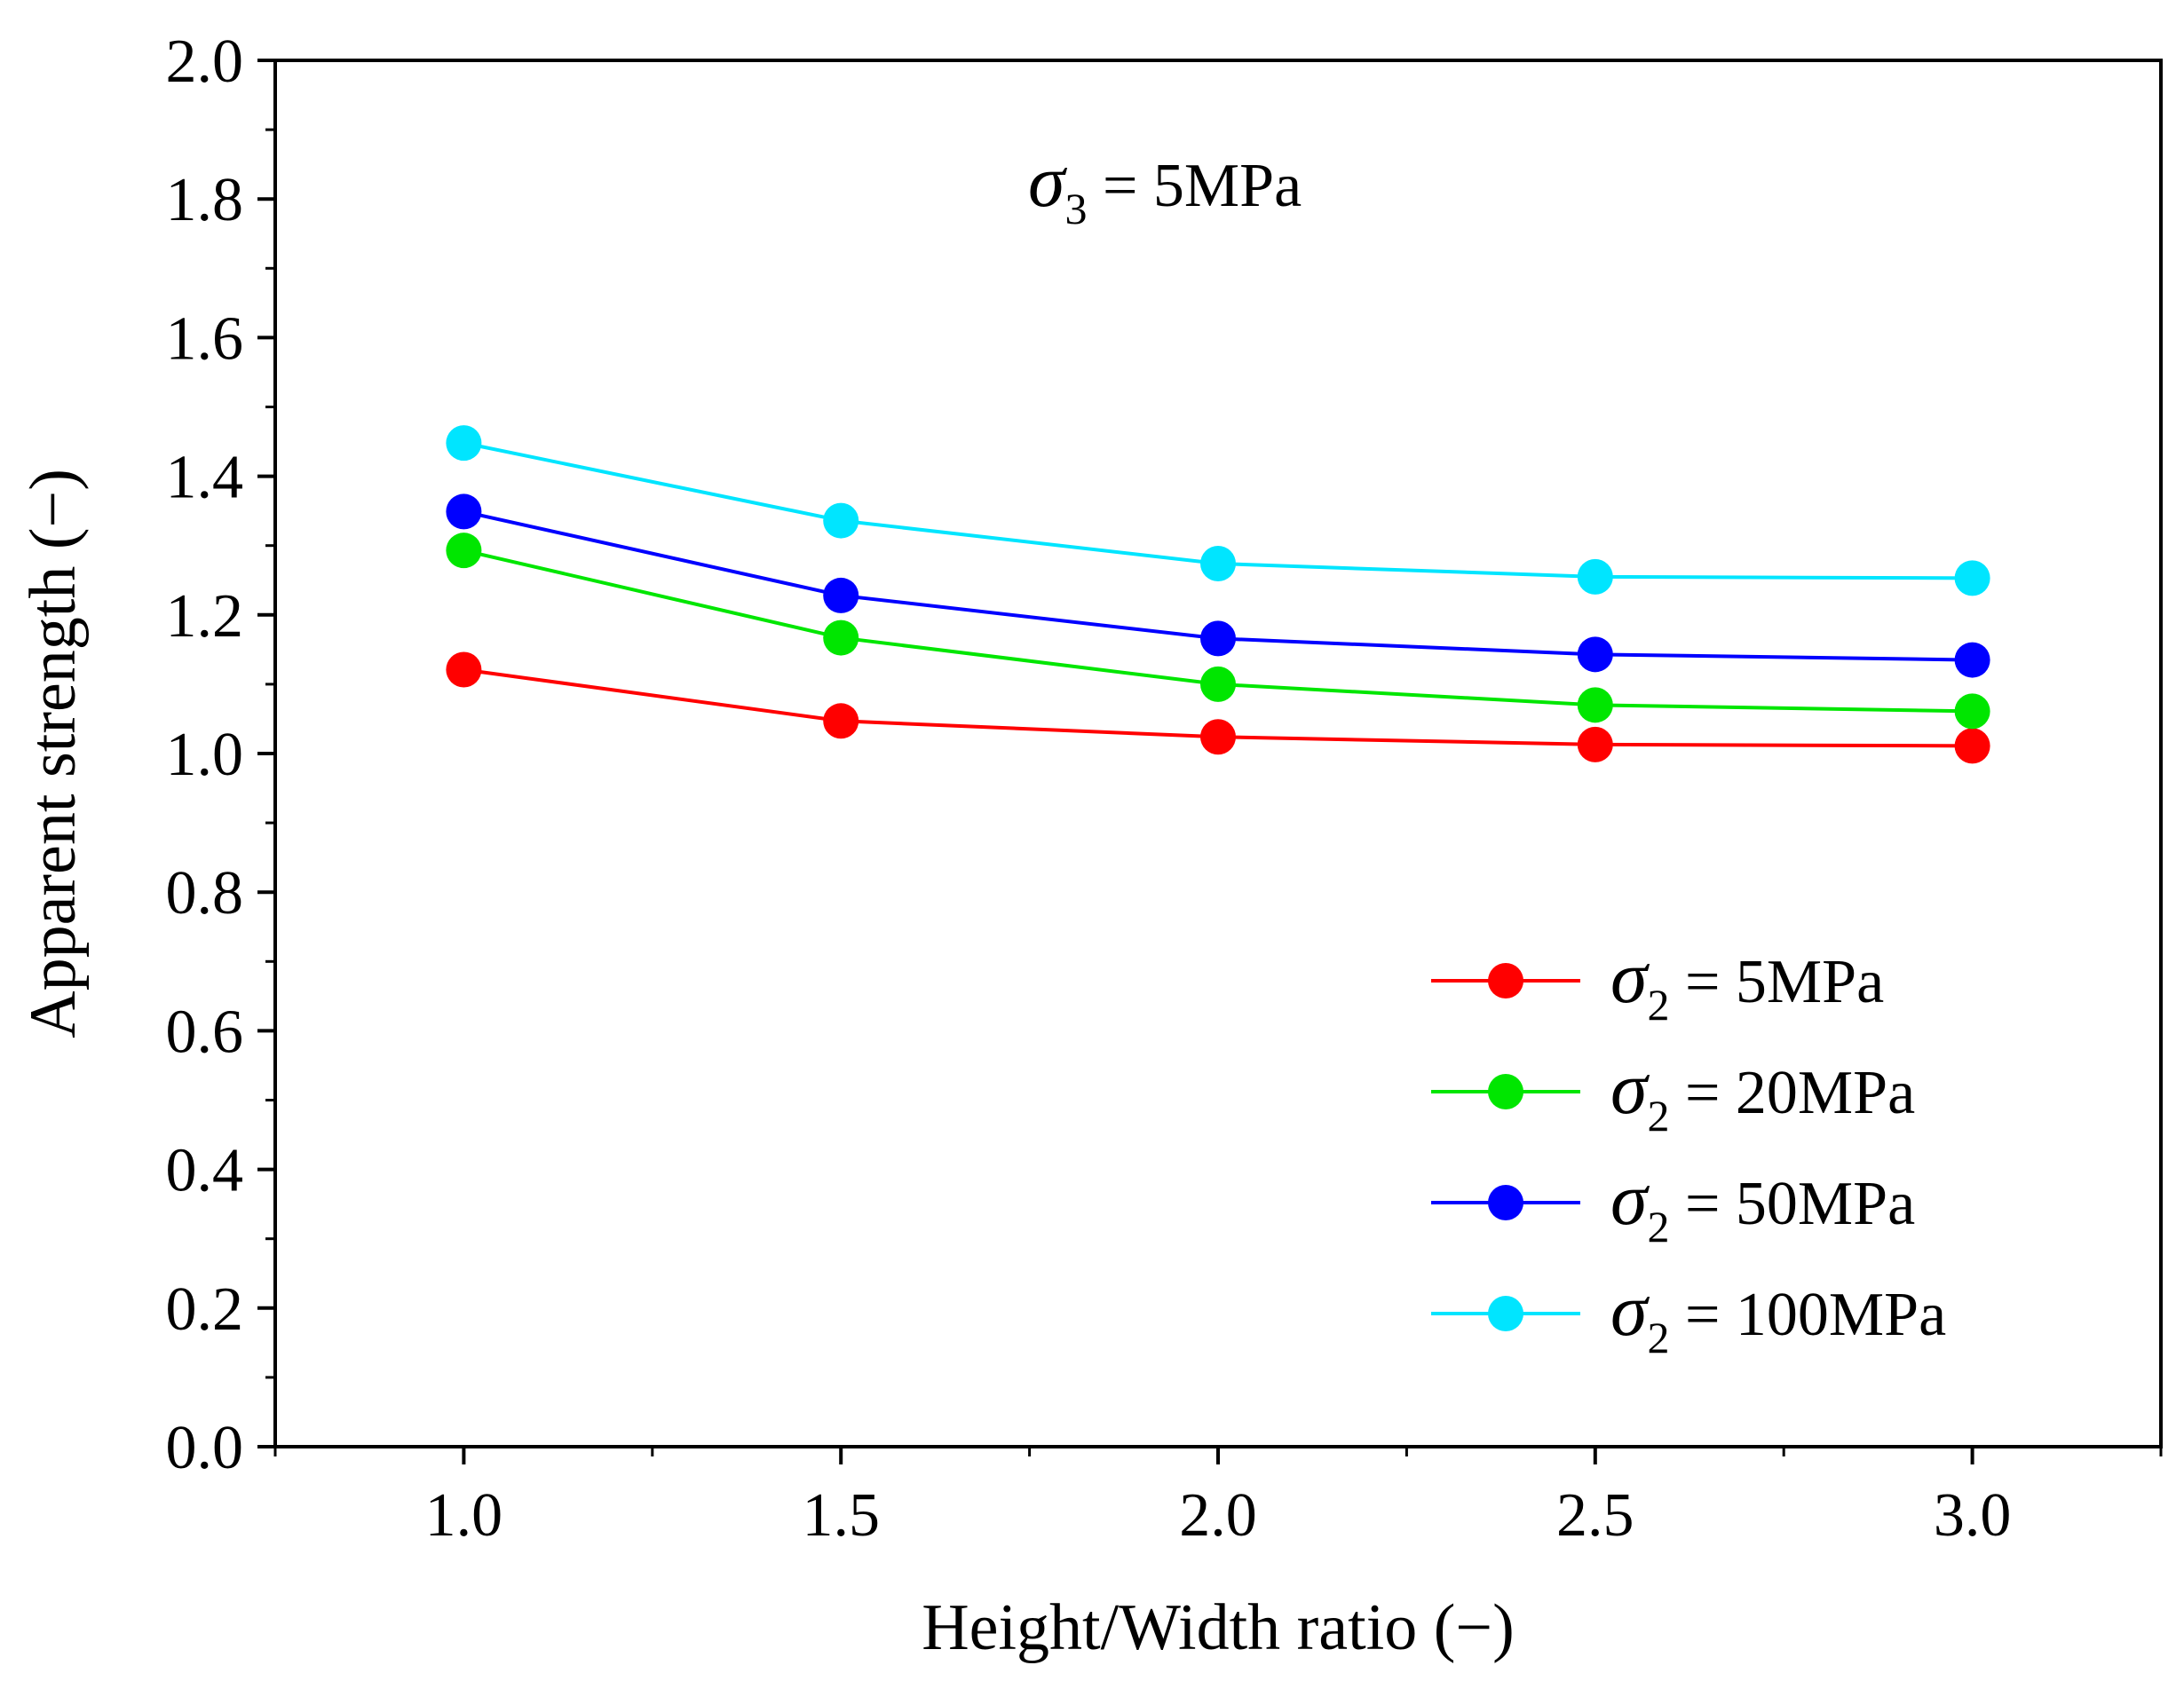 This screenshot has width=2184, height=1689. I want to click on legend-label: σ2 = 5MPa, so click(1747, 983).